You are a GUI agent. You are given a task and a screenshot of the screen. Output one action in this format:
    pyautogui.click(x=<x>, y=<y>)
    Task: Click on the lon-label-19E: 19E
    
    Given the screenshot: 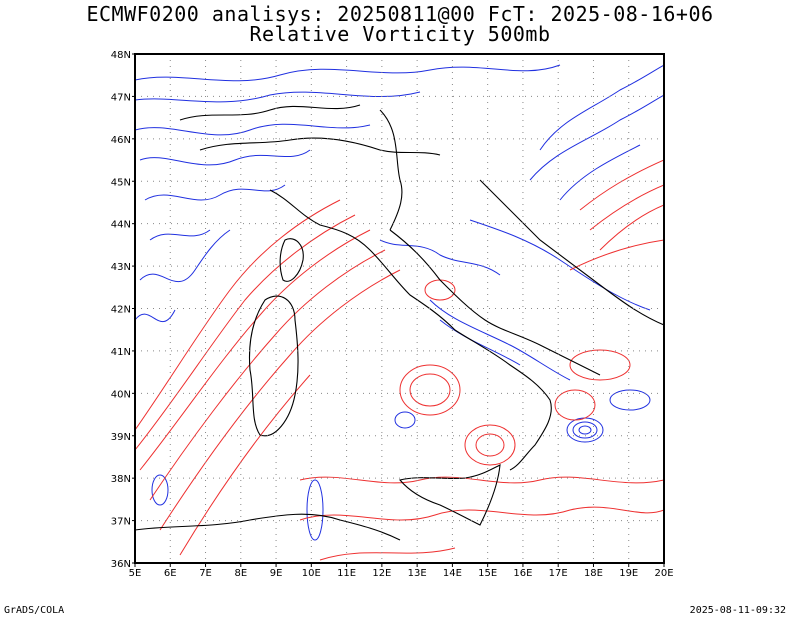 What is the action you would take?
    pyautogui.click(x=628, y=573)
    